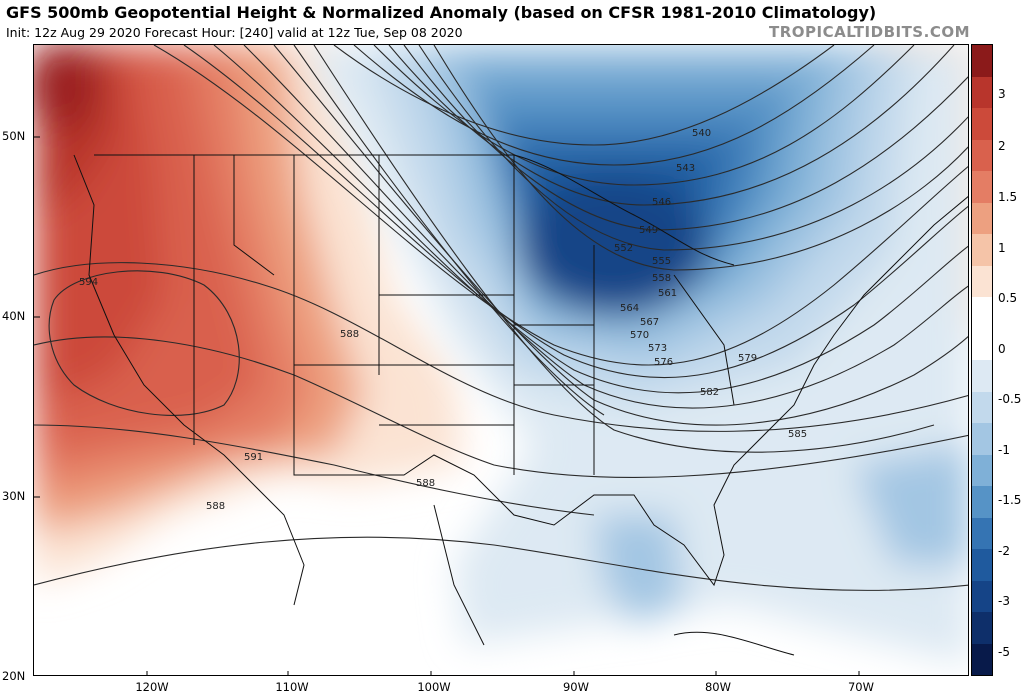 This screenshot has width=1024, height=696. I want to click on contour-label: 591, so click(253, 457).